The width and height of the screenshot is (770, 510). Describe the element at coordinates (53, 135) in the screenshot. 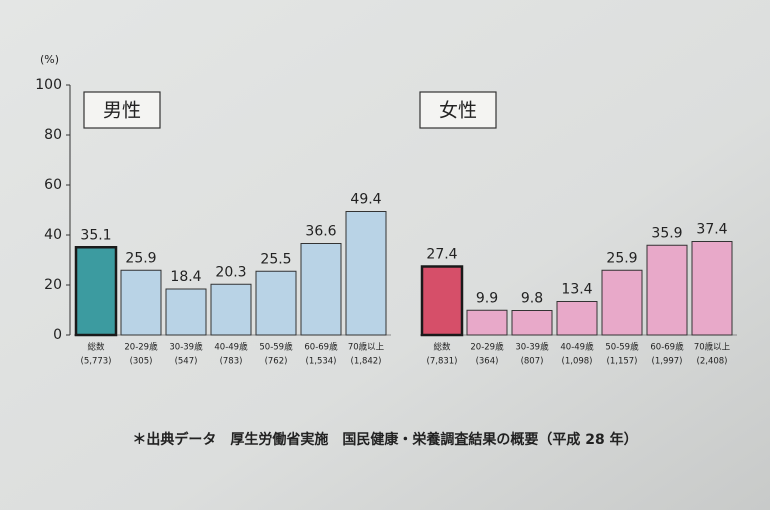

I see `y-tick-label: 80` at that location.